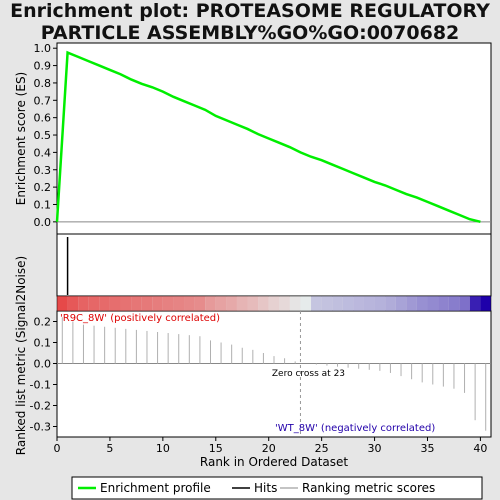  Describe the element at coordinates (43, 187) in the screenshot. I see `es-y-tick-label: 0.2` at that location.